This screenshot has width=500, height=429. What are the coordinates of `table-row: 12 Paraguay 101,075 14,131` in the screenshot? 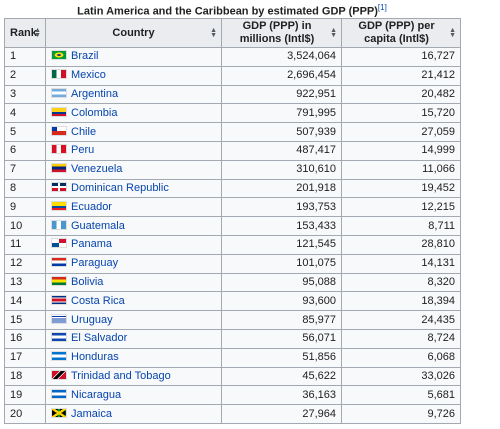 It's located at (232, 263).